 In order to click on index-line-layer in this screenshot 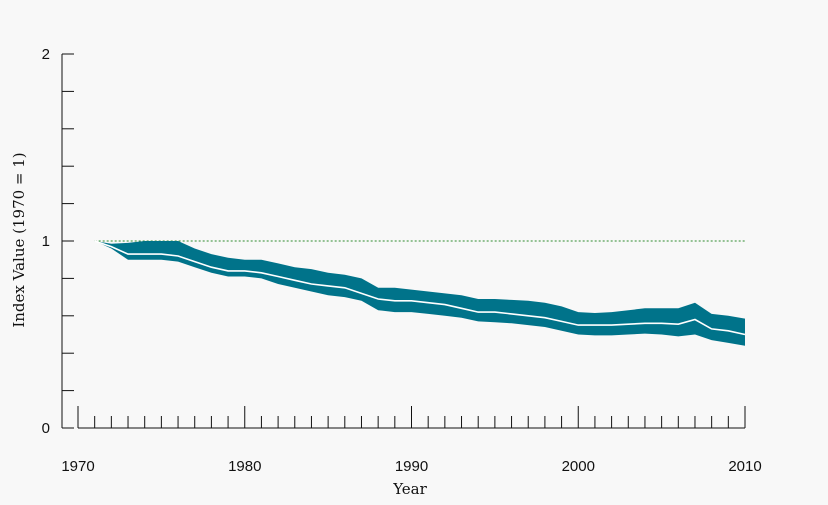, I will do `click(420, 288)`.